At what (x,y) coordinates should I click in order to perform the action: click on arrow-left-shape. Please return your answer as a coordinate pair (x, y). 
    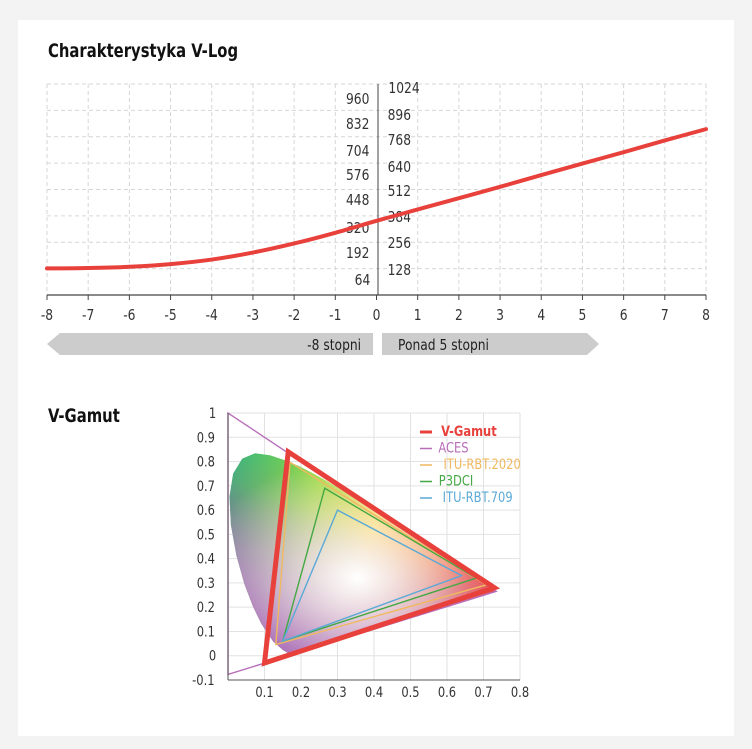
    Looking at the image, I should click on (210, 344).